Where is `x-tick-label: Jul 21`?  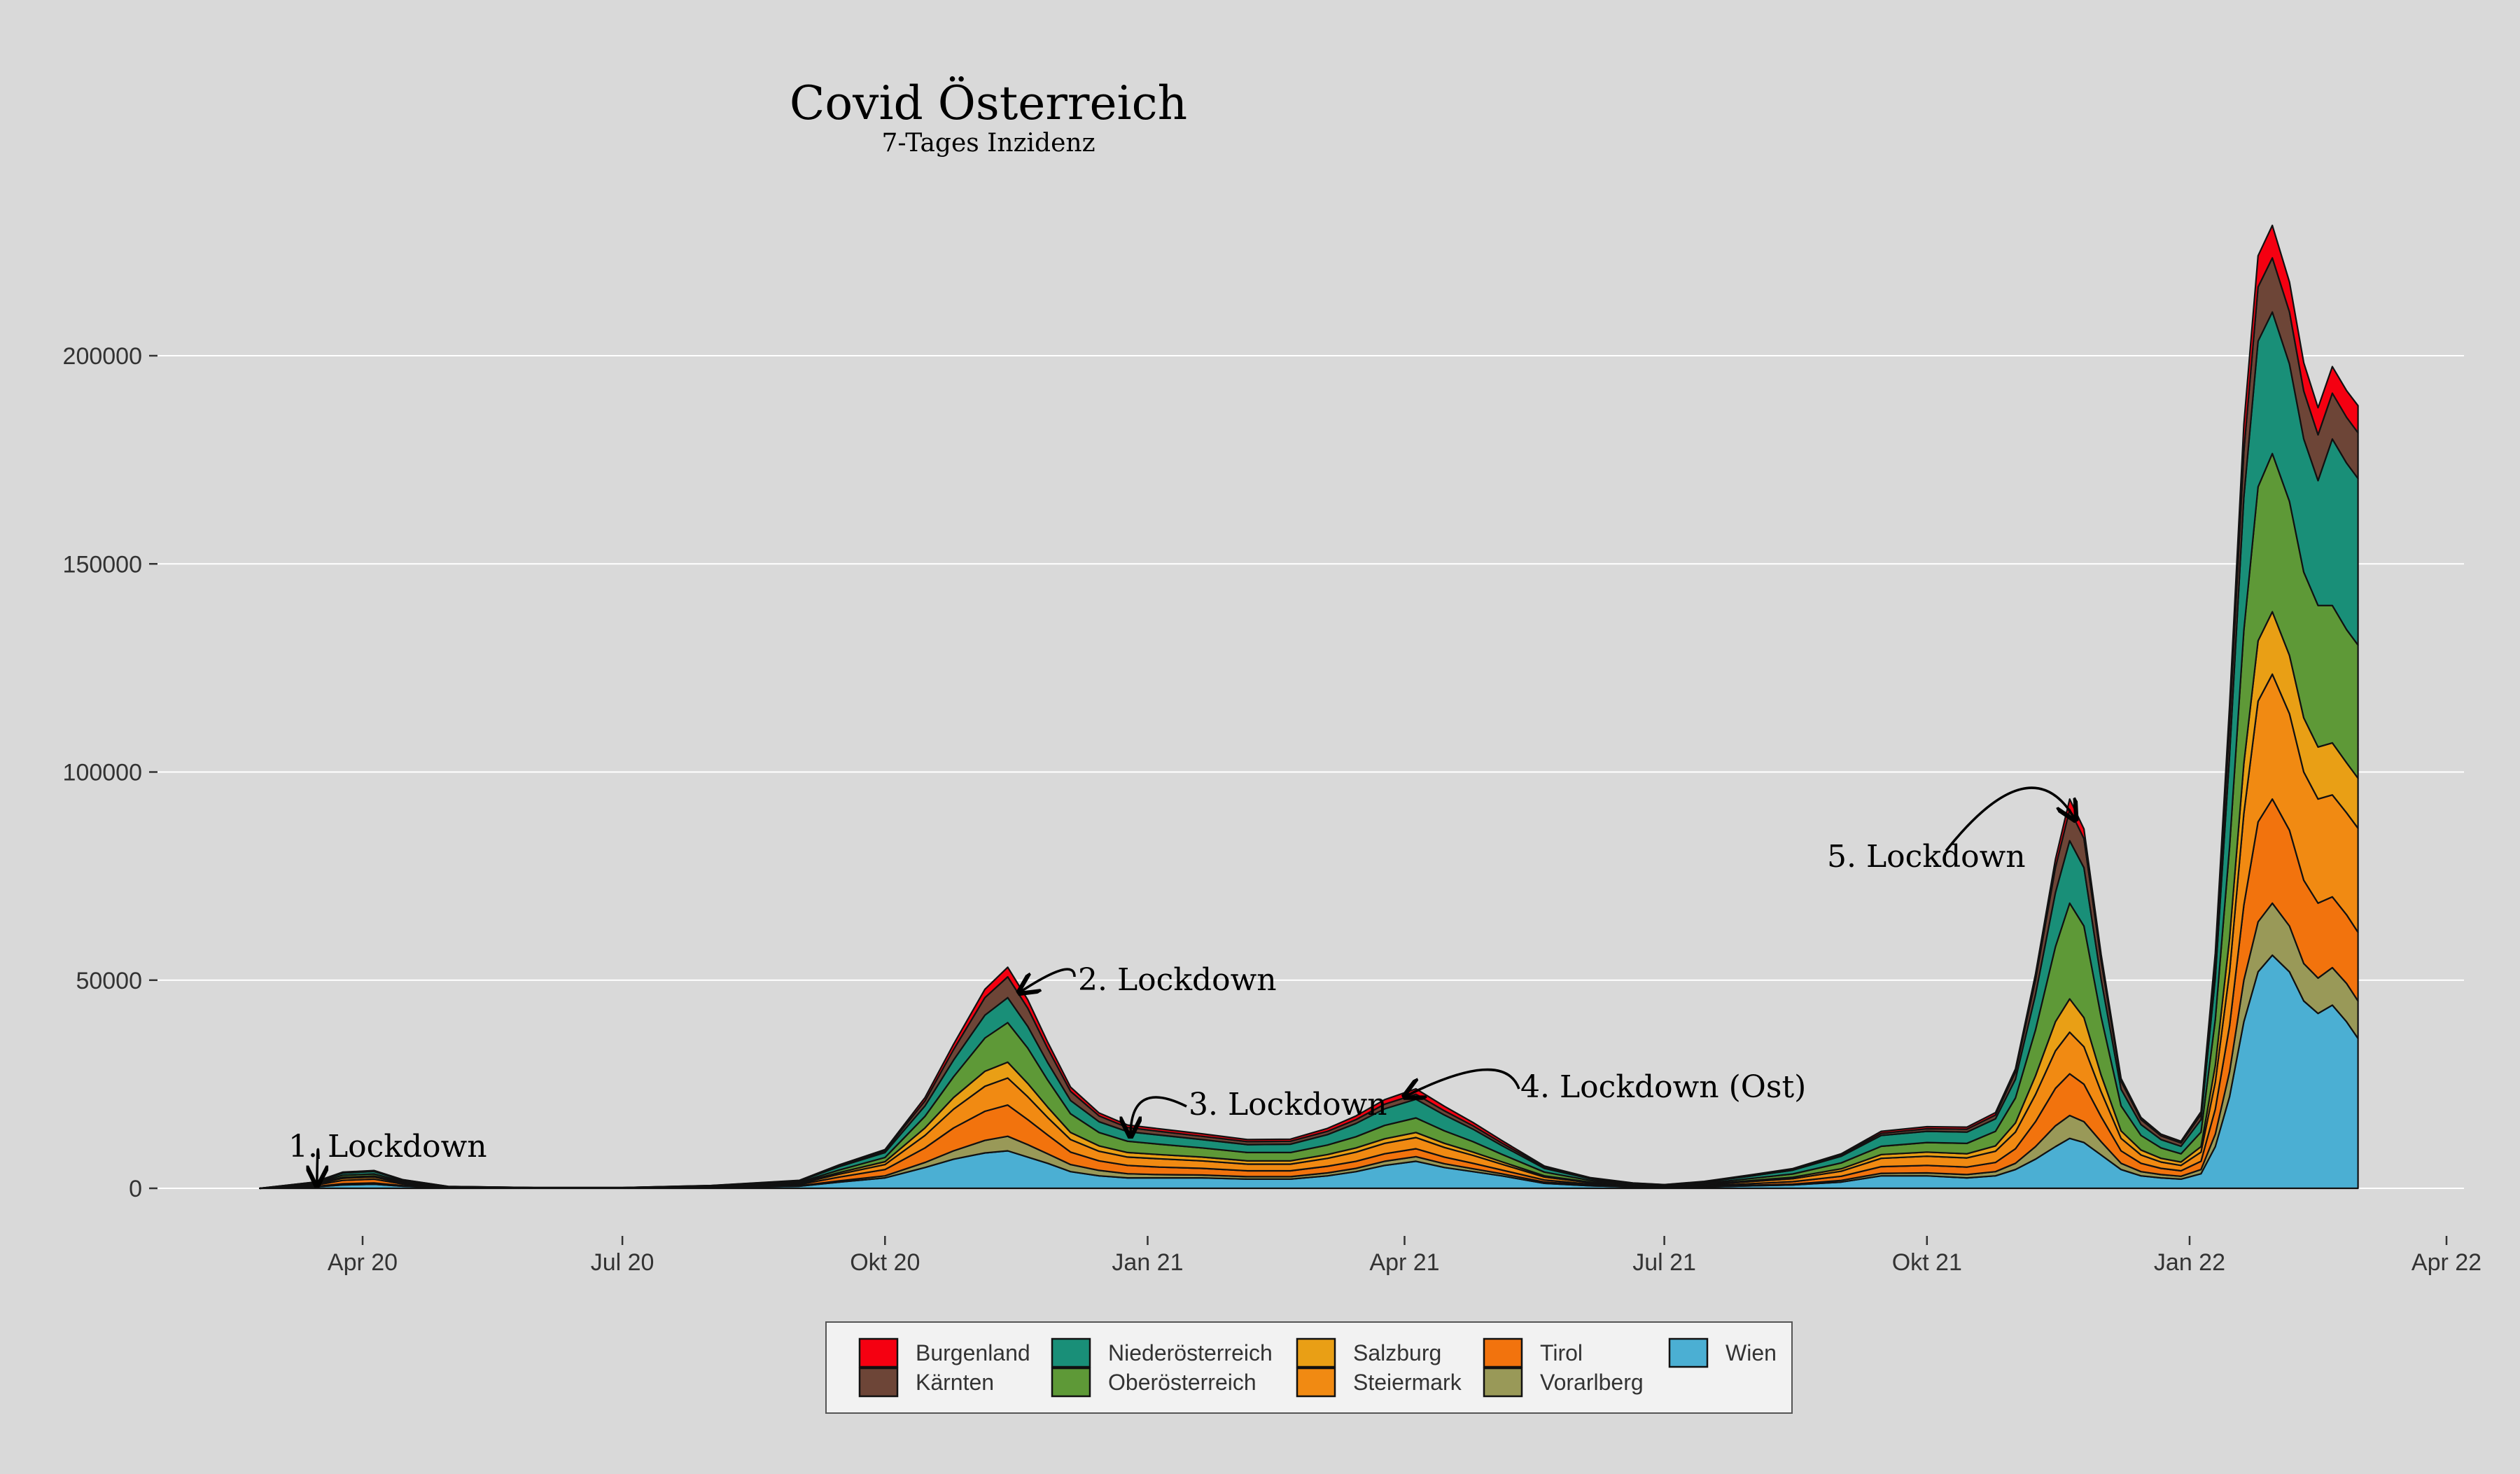 x-tick-label: Jul 21 is located at coordinates (1664, 1262).